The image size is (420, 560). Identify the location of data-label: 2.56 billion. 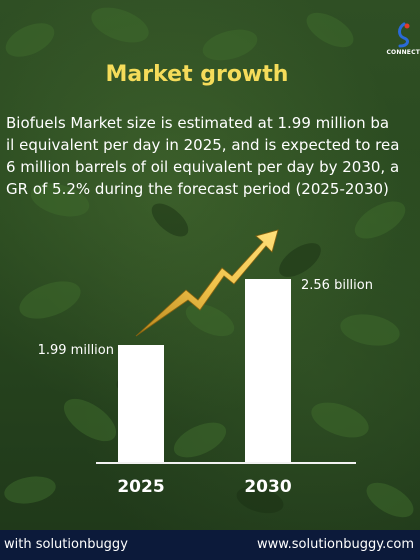
(337, 285).